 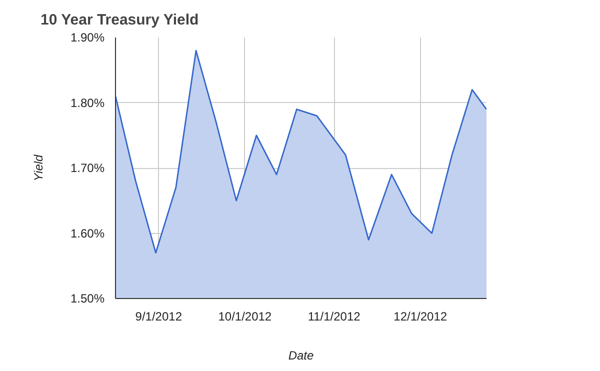 What do you see at coordinates (87, 37) in the screenshot?
I see `y-tick-label: 1.90%` at bounding box center [87, 37].